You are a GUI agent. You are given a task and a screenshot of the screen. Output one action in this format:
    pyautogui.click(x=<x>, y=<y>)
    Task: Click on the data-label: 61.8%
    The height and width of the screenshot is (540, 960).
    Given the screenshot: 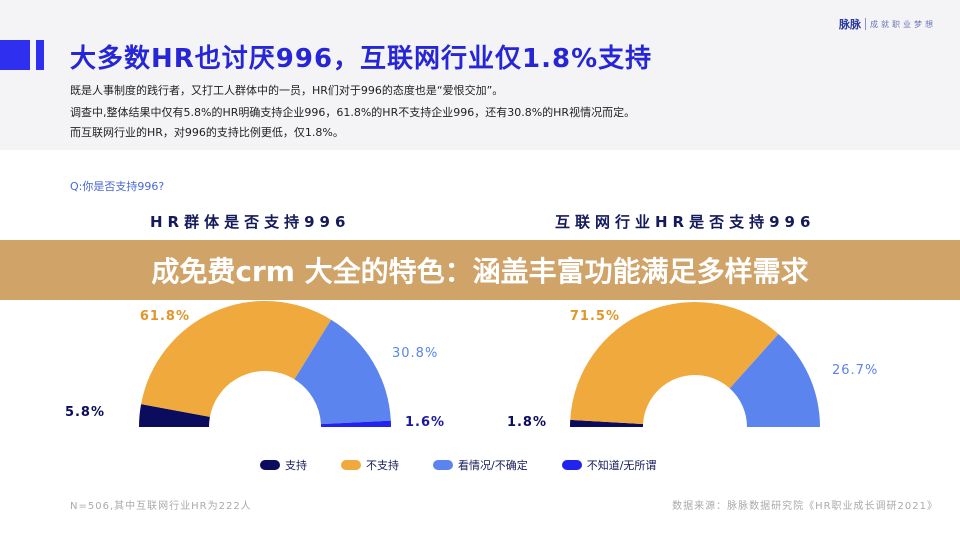 What is the action you would take?
    pyautogui.click(x=165, y=316)
    